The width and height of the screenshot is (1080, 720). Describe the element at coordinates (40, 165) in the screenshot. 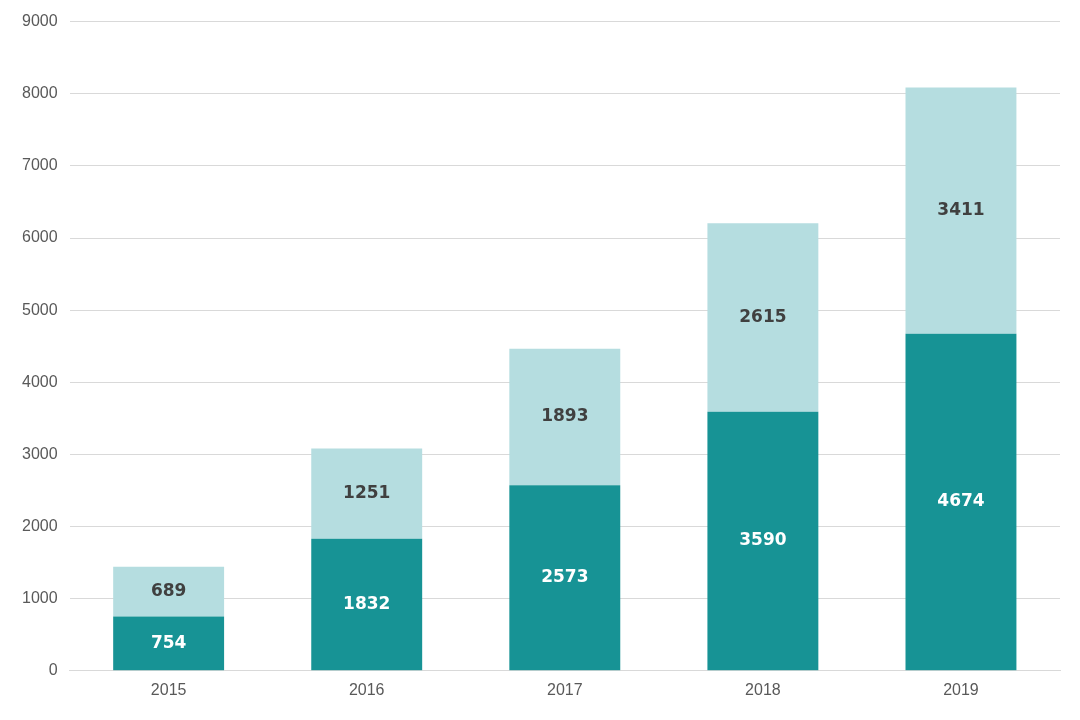

I see `y-tick-label: 7000` at that location.